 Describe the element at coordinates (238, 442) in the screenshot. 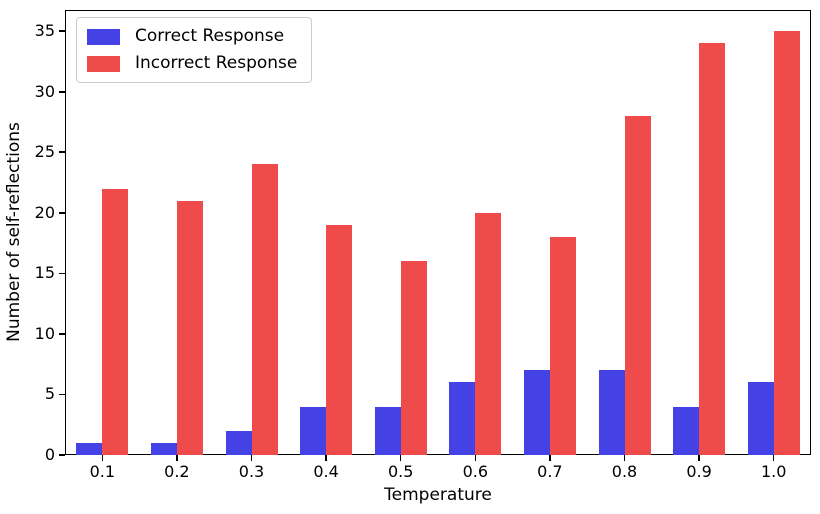

I see `bar-correct-0.3` at that location.